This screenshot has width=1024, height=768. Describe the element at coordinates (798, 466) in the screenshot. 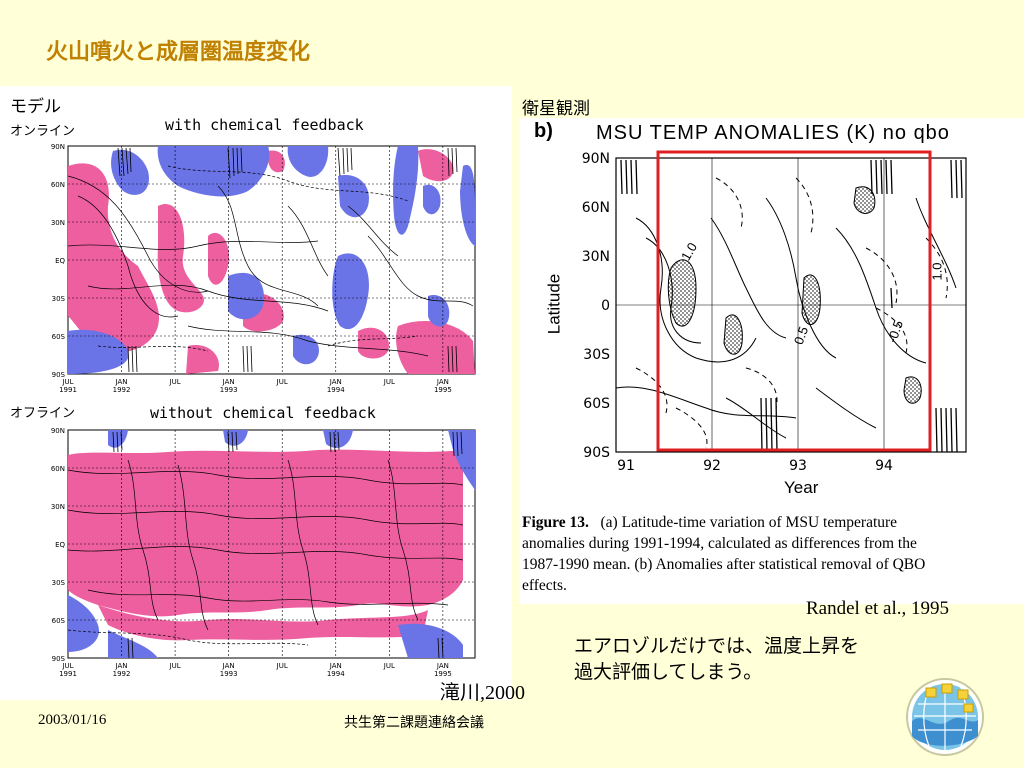

I see `x-tick-label: 93` at that location.